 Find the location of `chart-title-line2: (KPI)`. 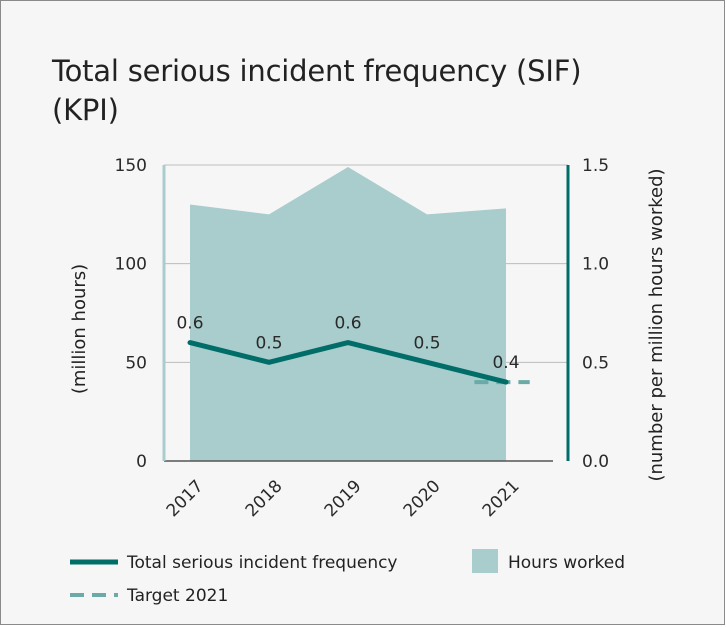

chart-title-line2: (KPI) is located at coordinates (85, 110).